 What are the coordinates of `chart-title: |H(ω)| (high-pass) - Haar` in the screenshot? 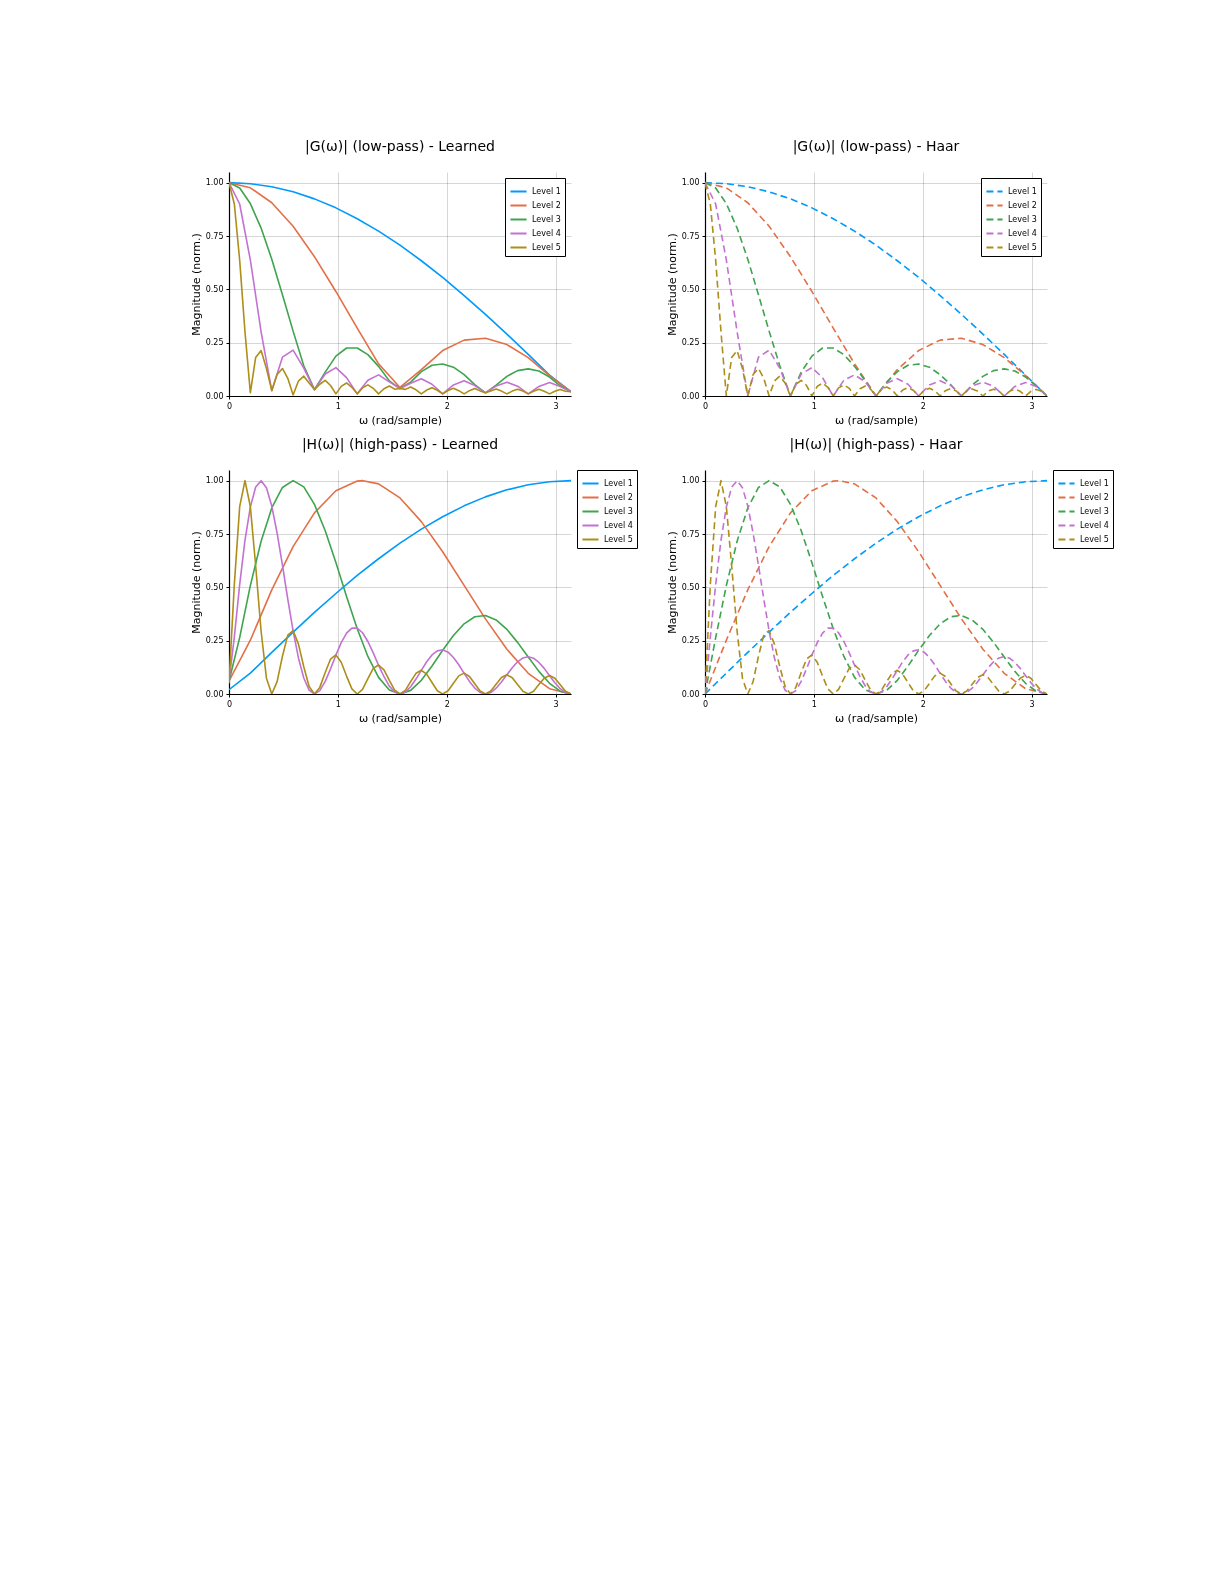 It's located at (876, 444).